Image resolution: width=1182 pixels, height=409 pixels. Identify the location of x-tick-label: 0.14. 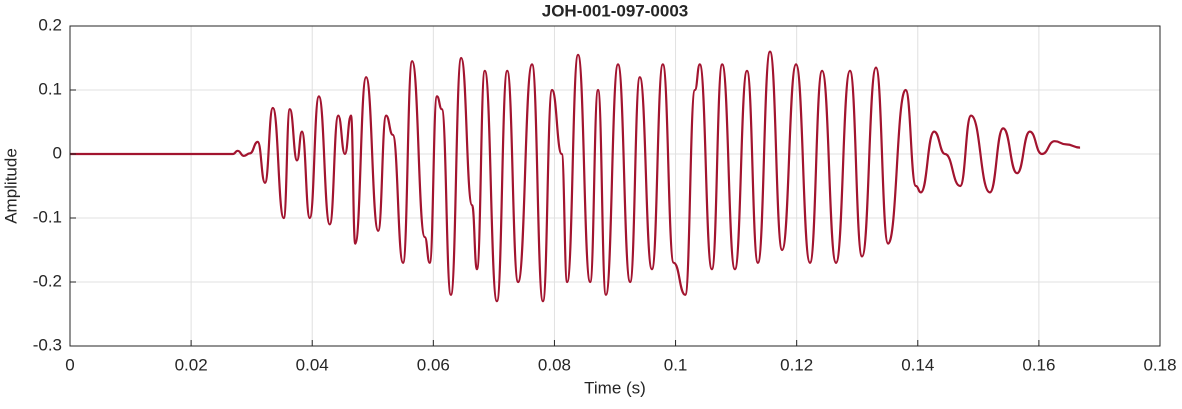
(917, 364).